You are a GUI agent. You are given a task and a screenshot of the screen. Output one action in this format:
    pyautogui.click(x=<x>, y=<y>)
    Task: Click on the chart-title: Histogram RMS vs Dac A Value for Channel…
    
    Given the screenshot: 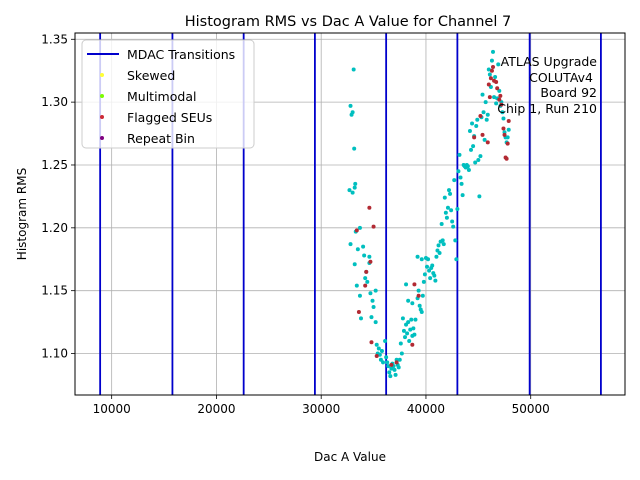 What is the action you would take?
    pyautogui.click(x=348, y=22)
    